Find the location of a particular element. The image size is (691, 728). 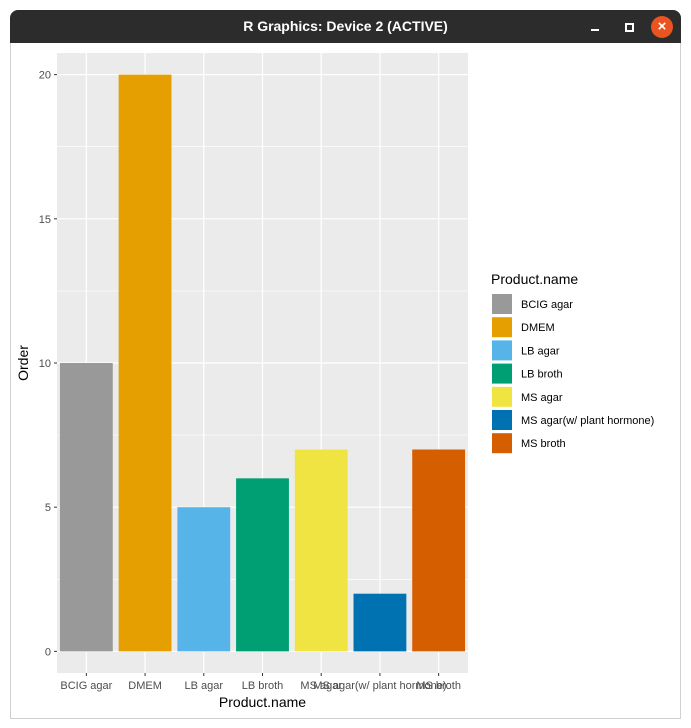

legend-label: MS agar is located at coordinates (542, 398).